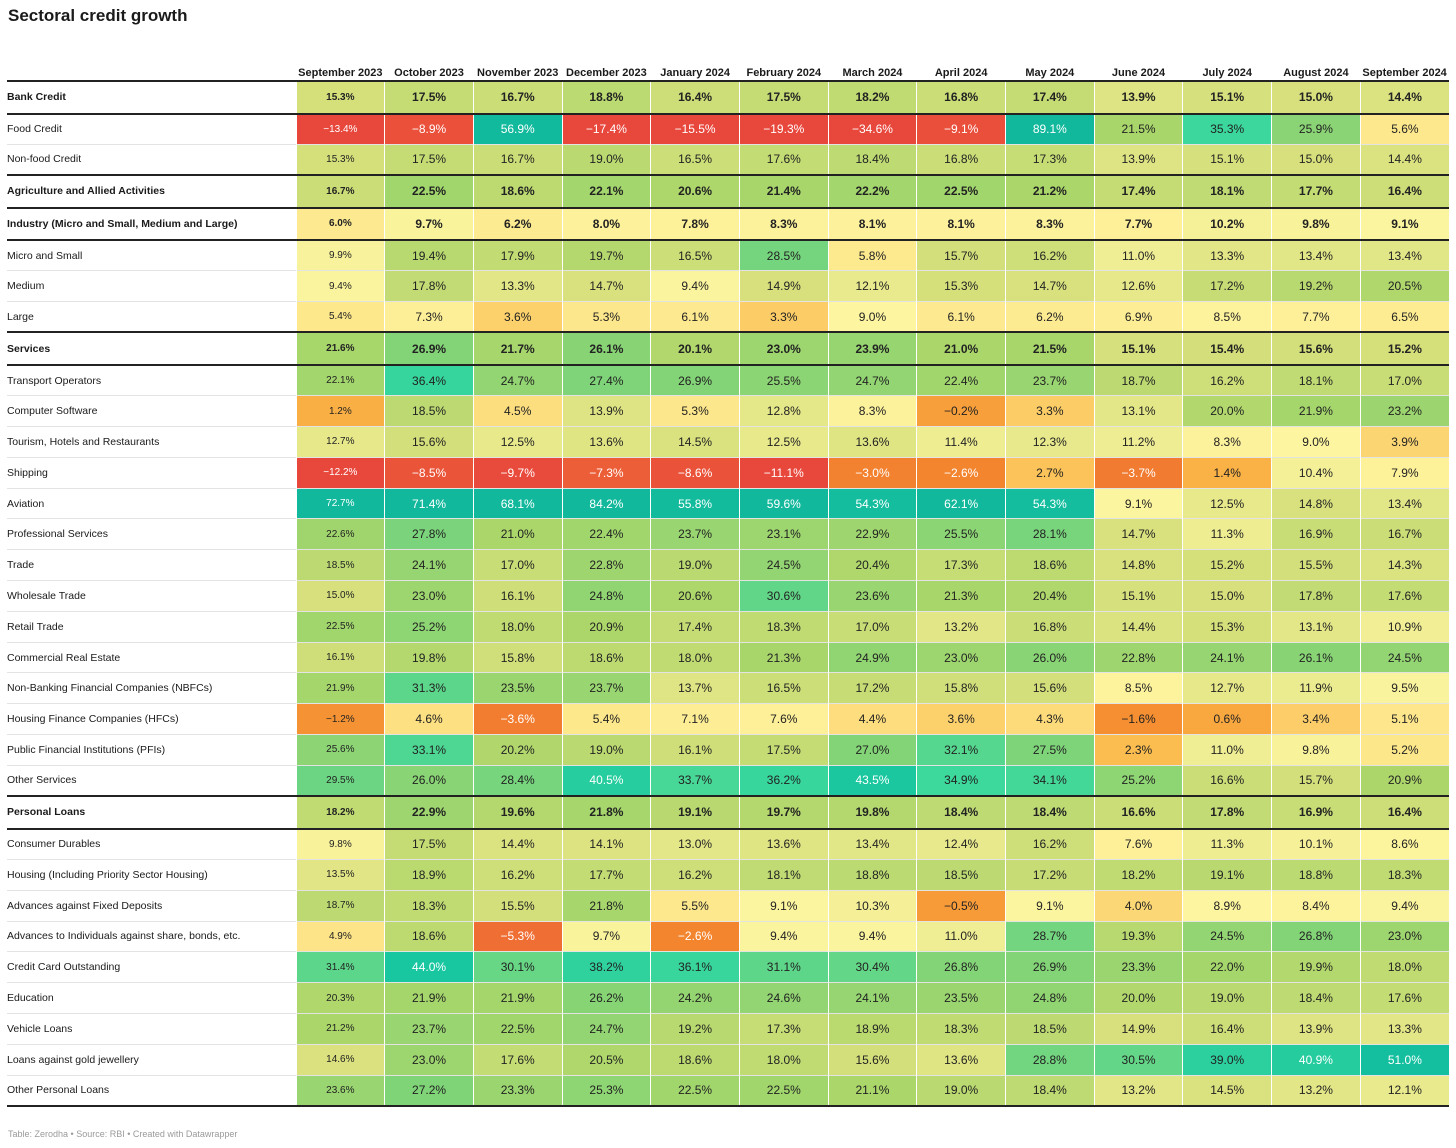  Describe the element at coordinates (1050, 503) in the screenshot. I see `heat-cell: 54.3%` at that location.